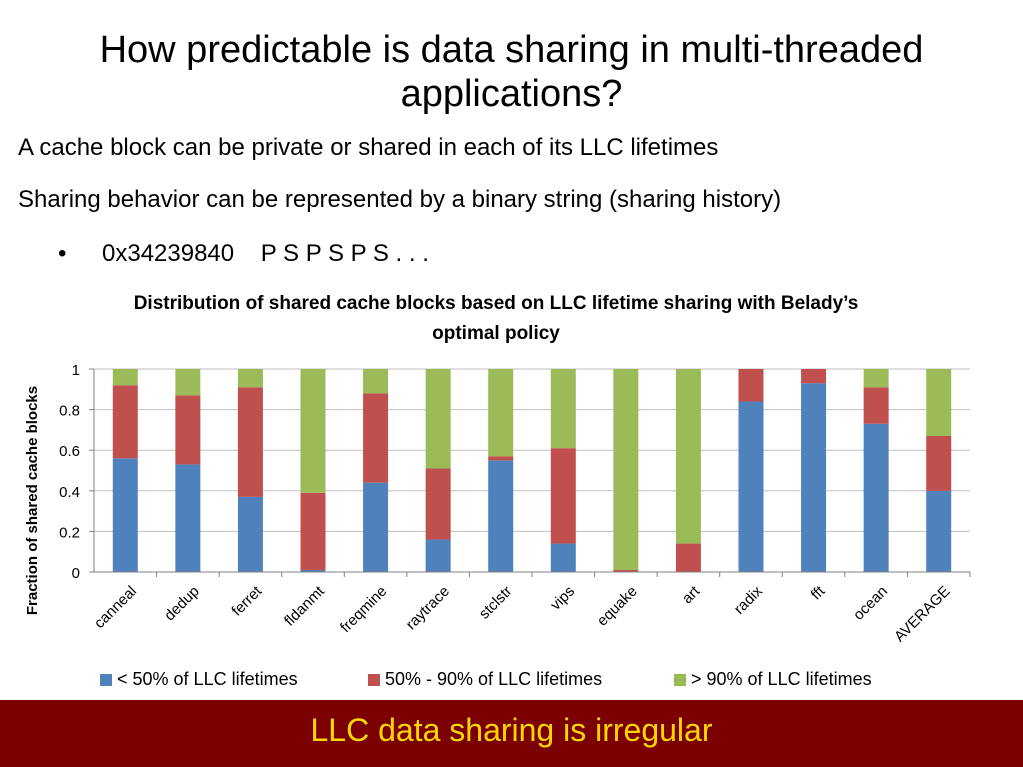 This screenshot has width=1023, height=767. What do you see at coordinates (870, 603) in the screenshot?
I see `x-tick-label: ocean` at bounding box center [870, 603].